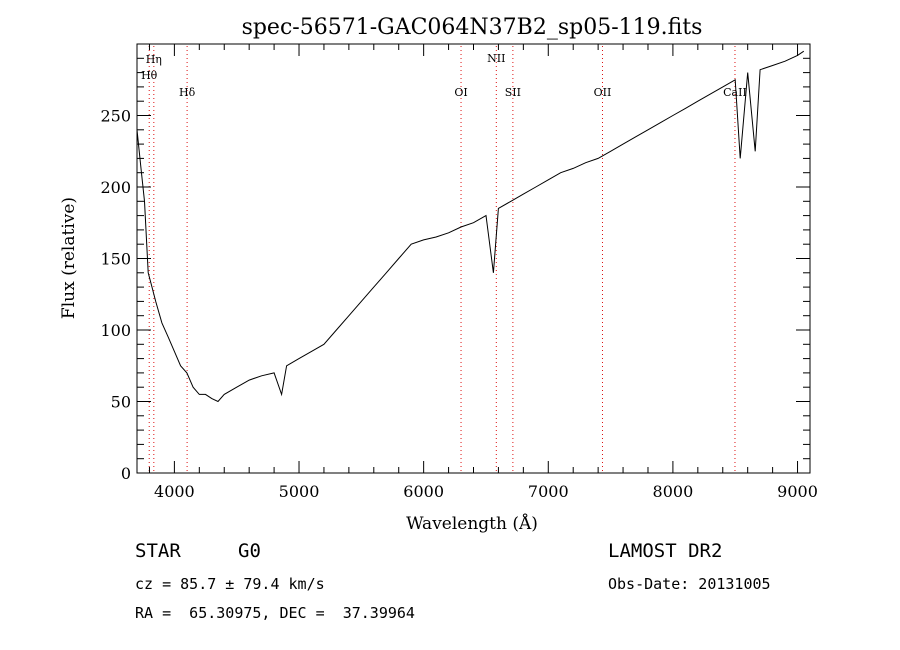 This screenshot has width=900, height=650. What do you see at coordinates (126, 473) in the screenshot?
I see `y-tick-label: 0` at bounding box center [126, 473].